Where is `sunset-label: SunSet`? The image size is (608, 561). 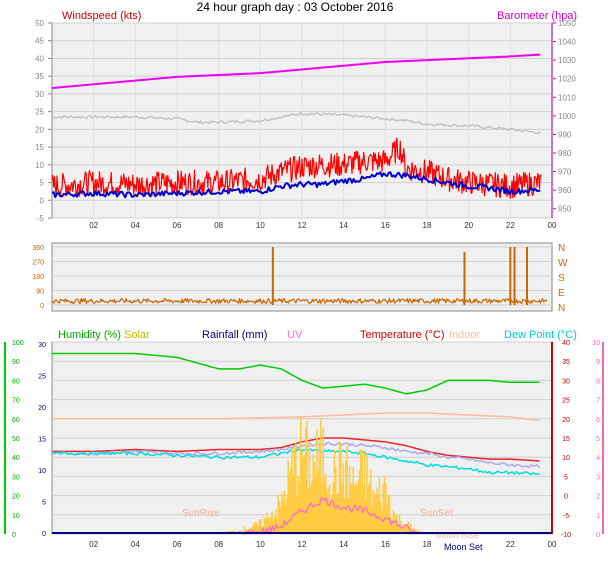 sunset-label: SunSet is located at coordinates (436, 513).